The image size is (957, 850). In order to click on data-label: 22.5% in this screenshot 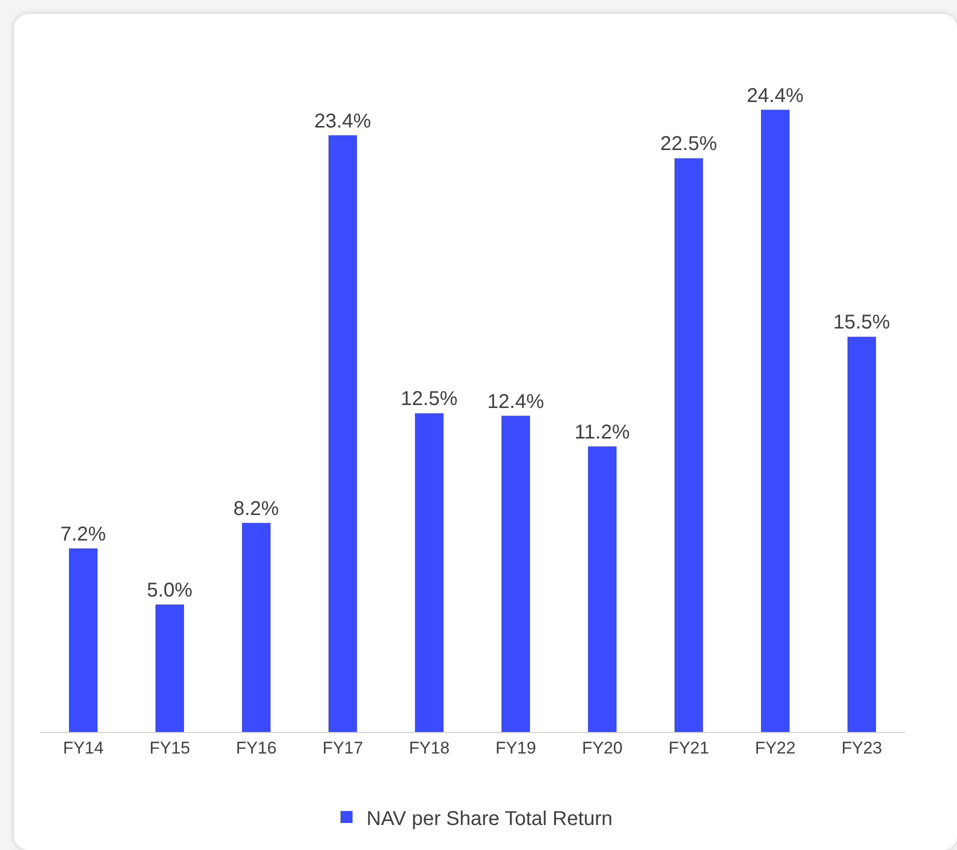, I will do `click(689, 144)`.